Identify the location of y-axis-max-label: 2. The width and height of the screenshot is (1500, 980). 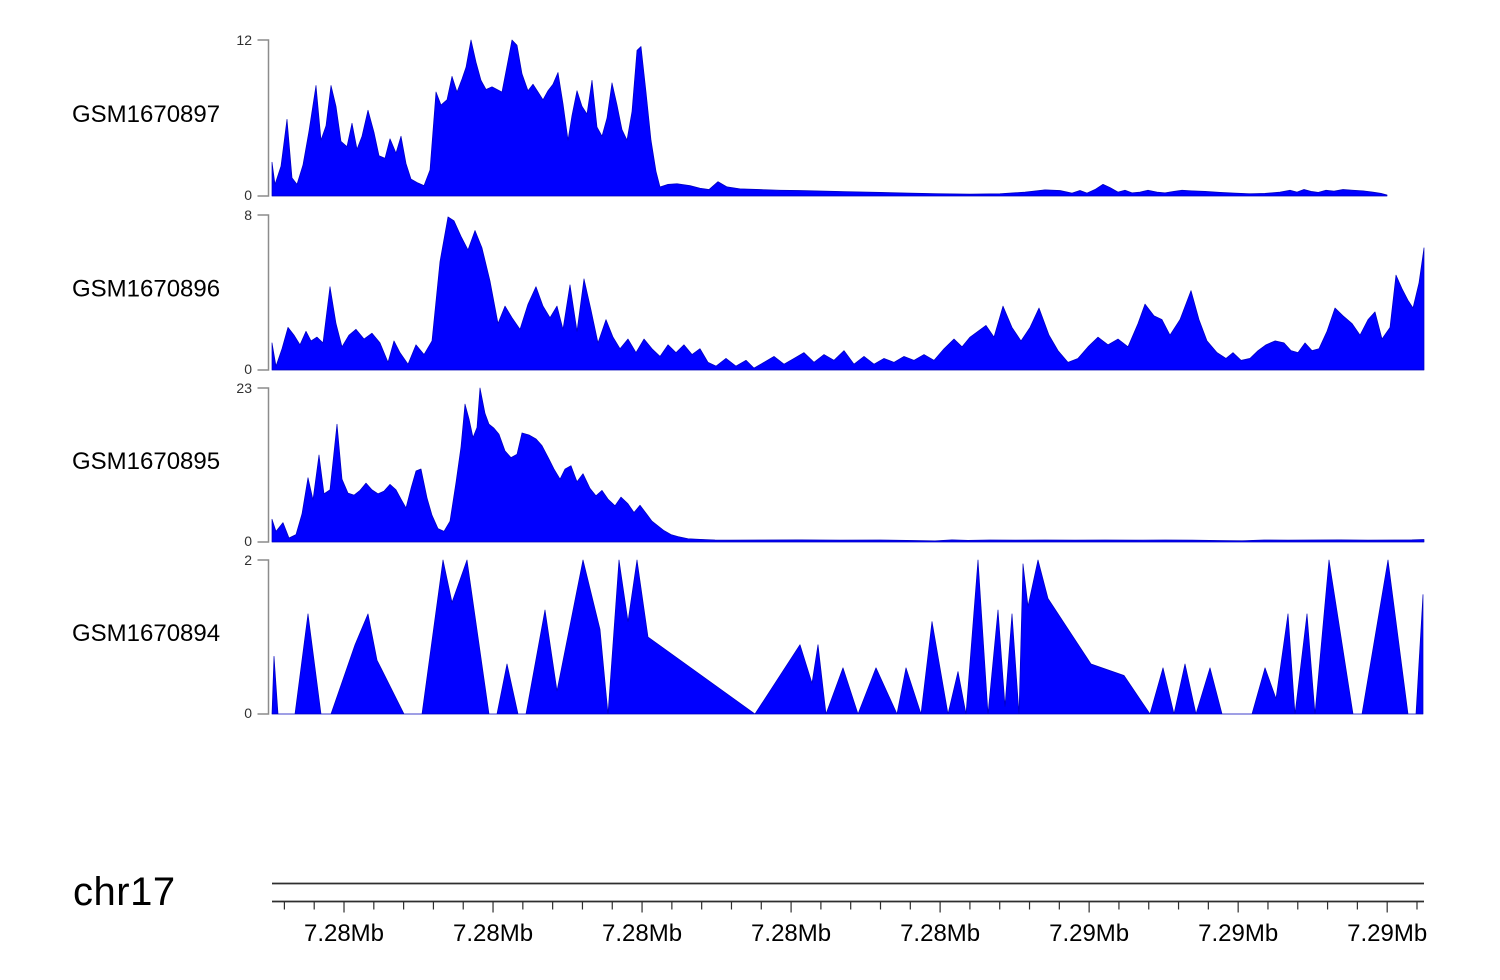
(248, 560).